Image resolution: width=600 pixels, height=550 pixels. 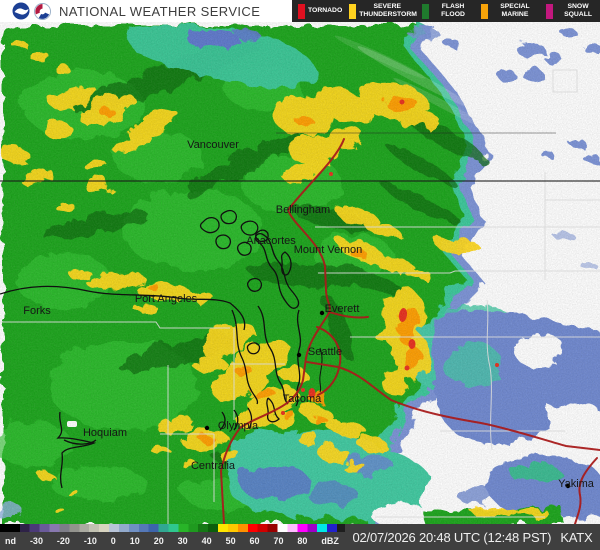 I want to click on warning-label: SPECIAL MARINE, so click(x=515, y=10).